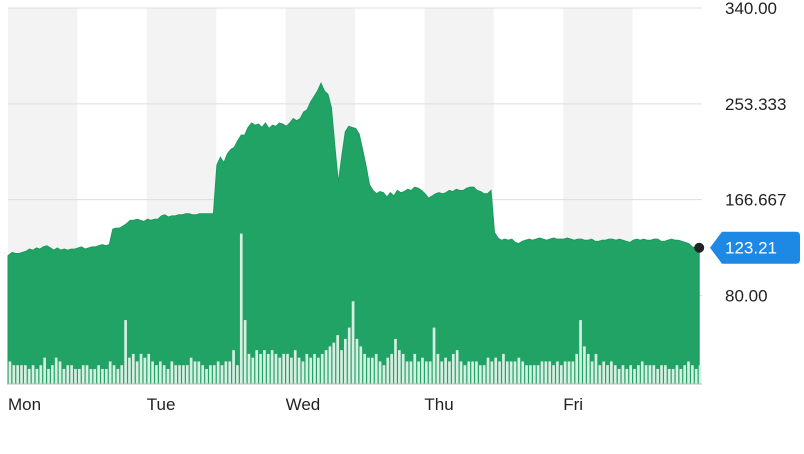 This screenshot has width=804, height=454. What do you see at coordinates (751, 248) in the screenshot?
I see `current-price-value: 123.21` at bounding box center [751, 248].